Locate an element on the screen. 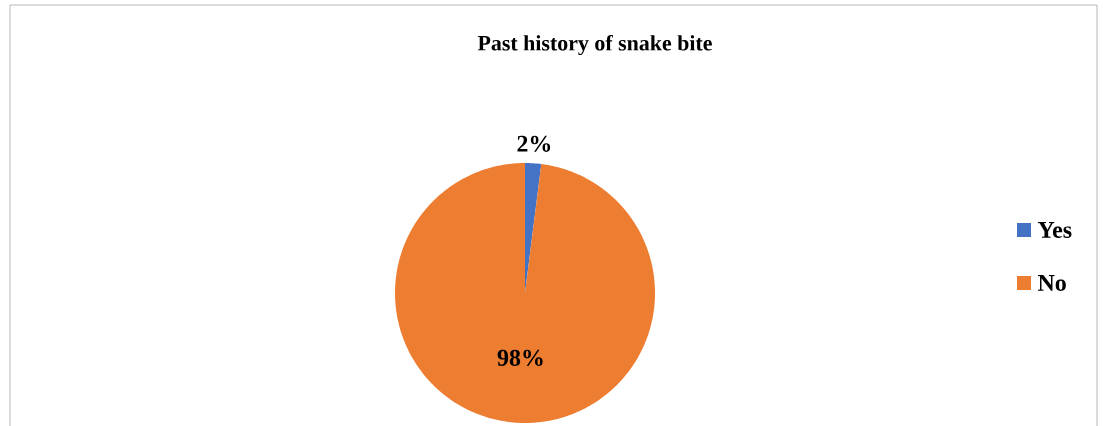 Image resolution: width=1103 pixels, height=426 pixels. legend-label: No is located at coordinates (1051, 283).